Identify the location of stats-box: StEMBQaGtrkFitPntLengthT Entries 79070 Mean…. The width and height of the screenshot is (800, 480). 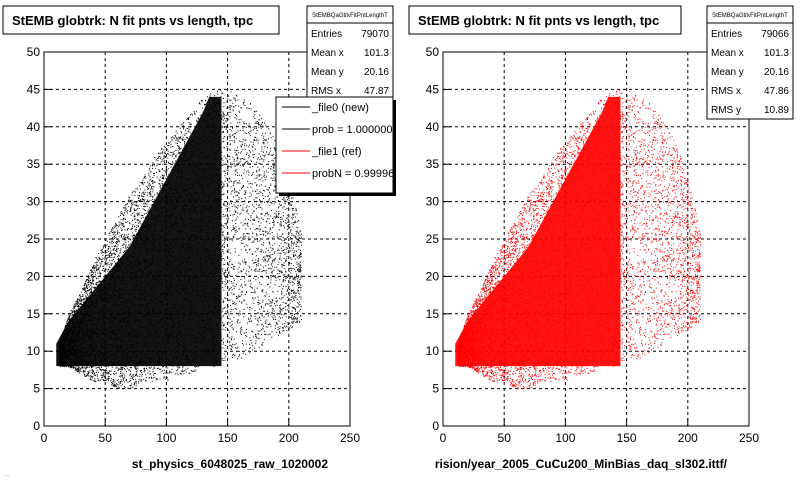
(350, 52).